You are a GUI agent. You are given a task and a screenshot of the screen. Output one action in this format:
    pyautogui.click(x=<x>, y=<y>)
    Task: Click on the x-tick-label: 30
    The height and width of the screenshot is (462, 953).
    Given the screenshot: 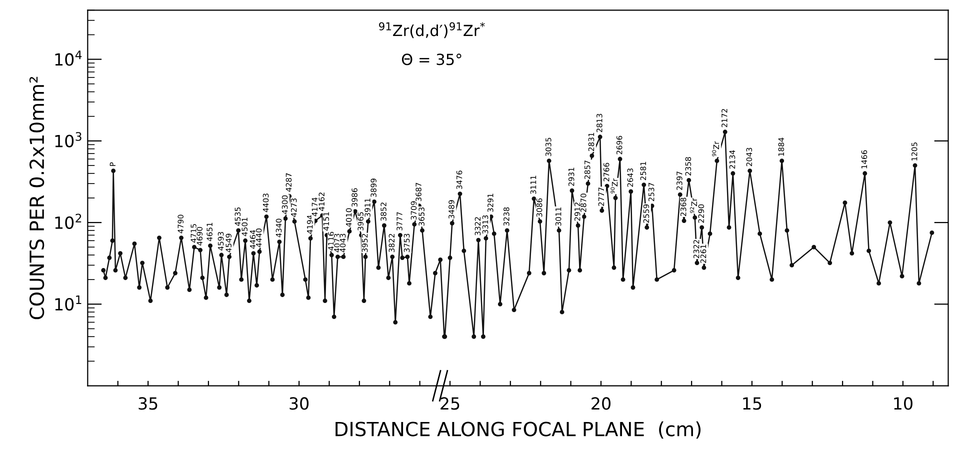 What is the action you would take?
    pyautogui.click(x=299, y=403)
    